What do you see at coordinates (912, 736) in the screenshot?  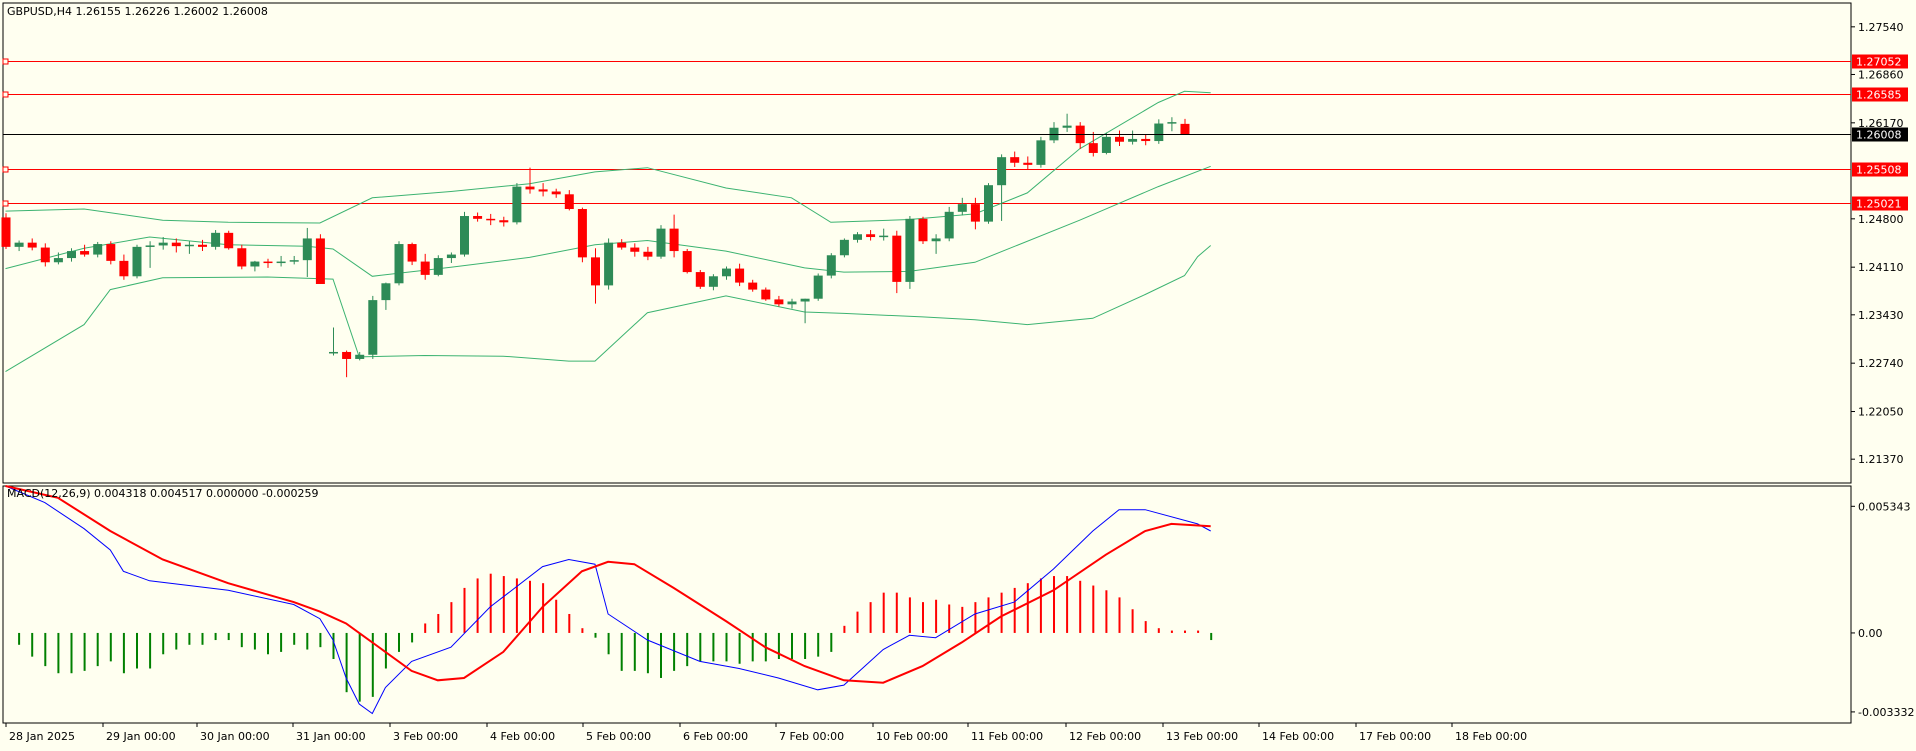 I see `time-tick-label: 10 Feb 00:00` at bounding box center [912, 736].